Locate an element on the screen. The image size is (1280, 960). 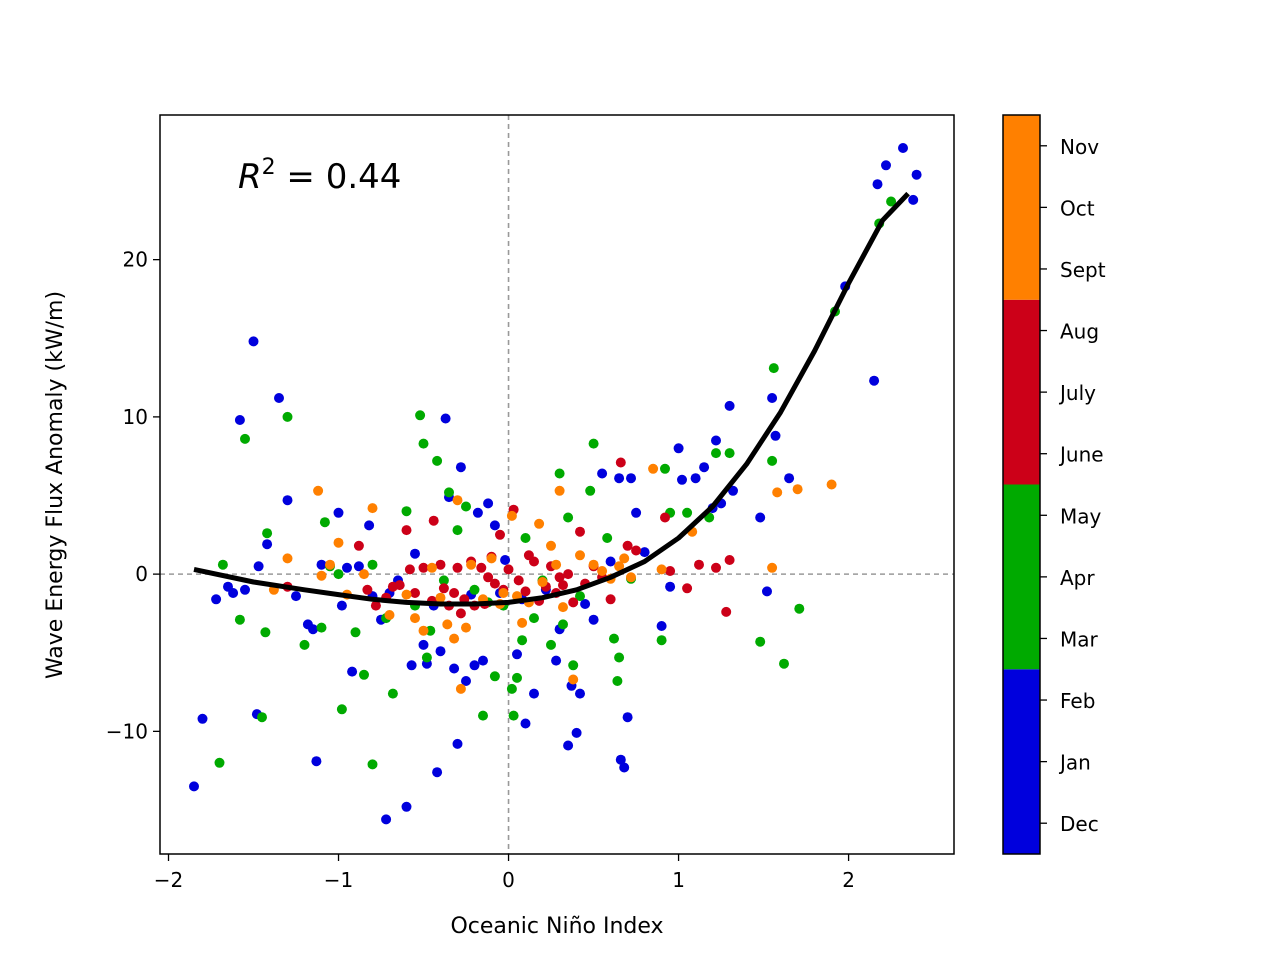
x-tick-label-0: −2 is located at coordinates (168, 880).